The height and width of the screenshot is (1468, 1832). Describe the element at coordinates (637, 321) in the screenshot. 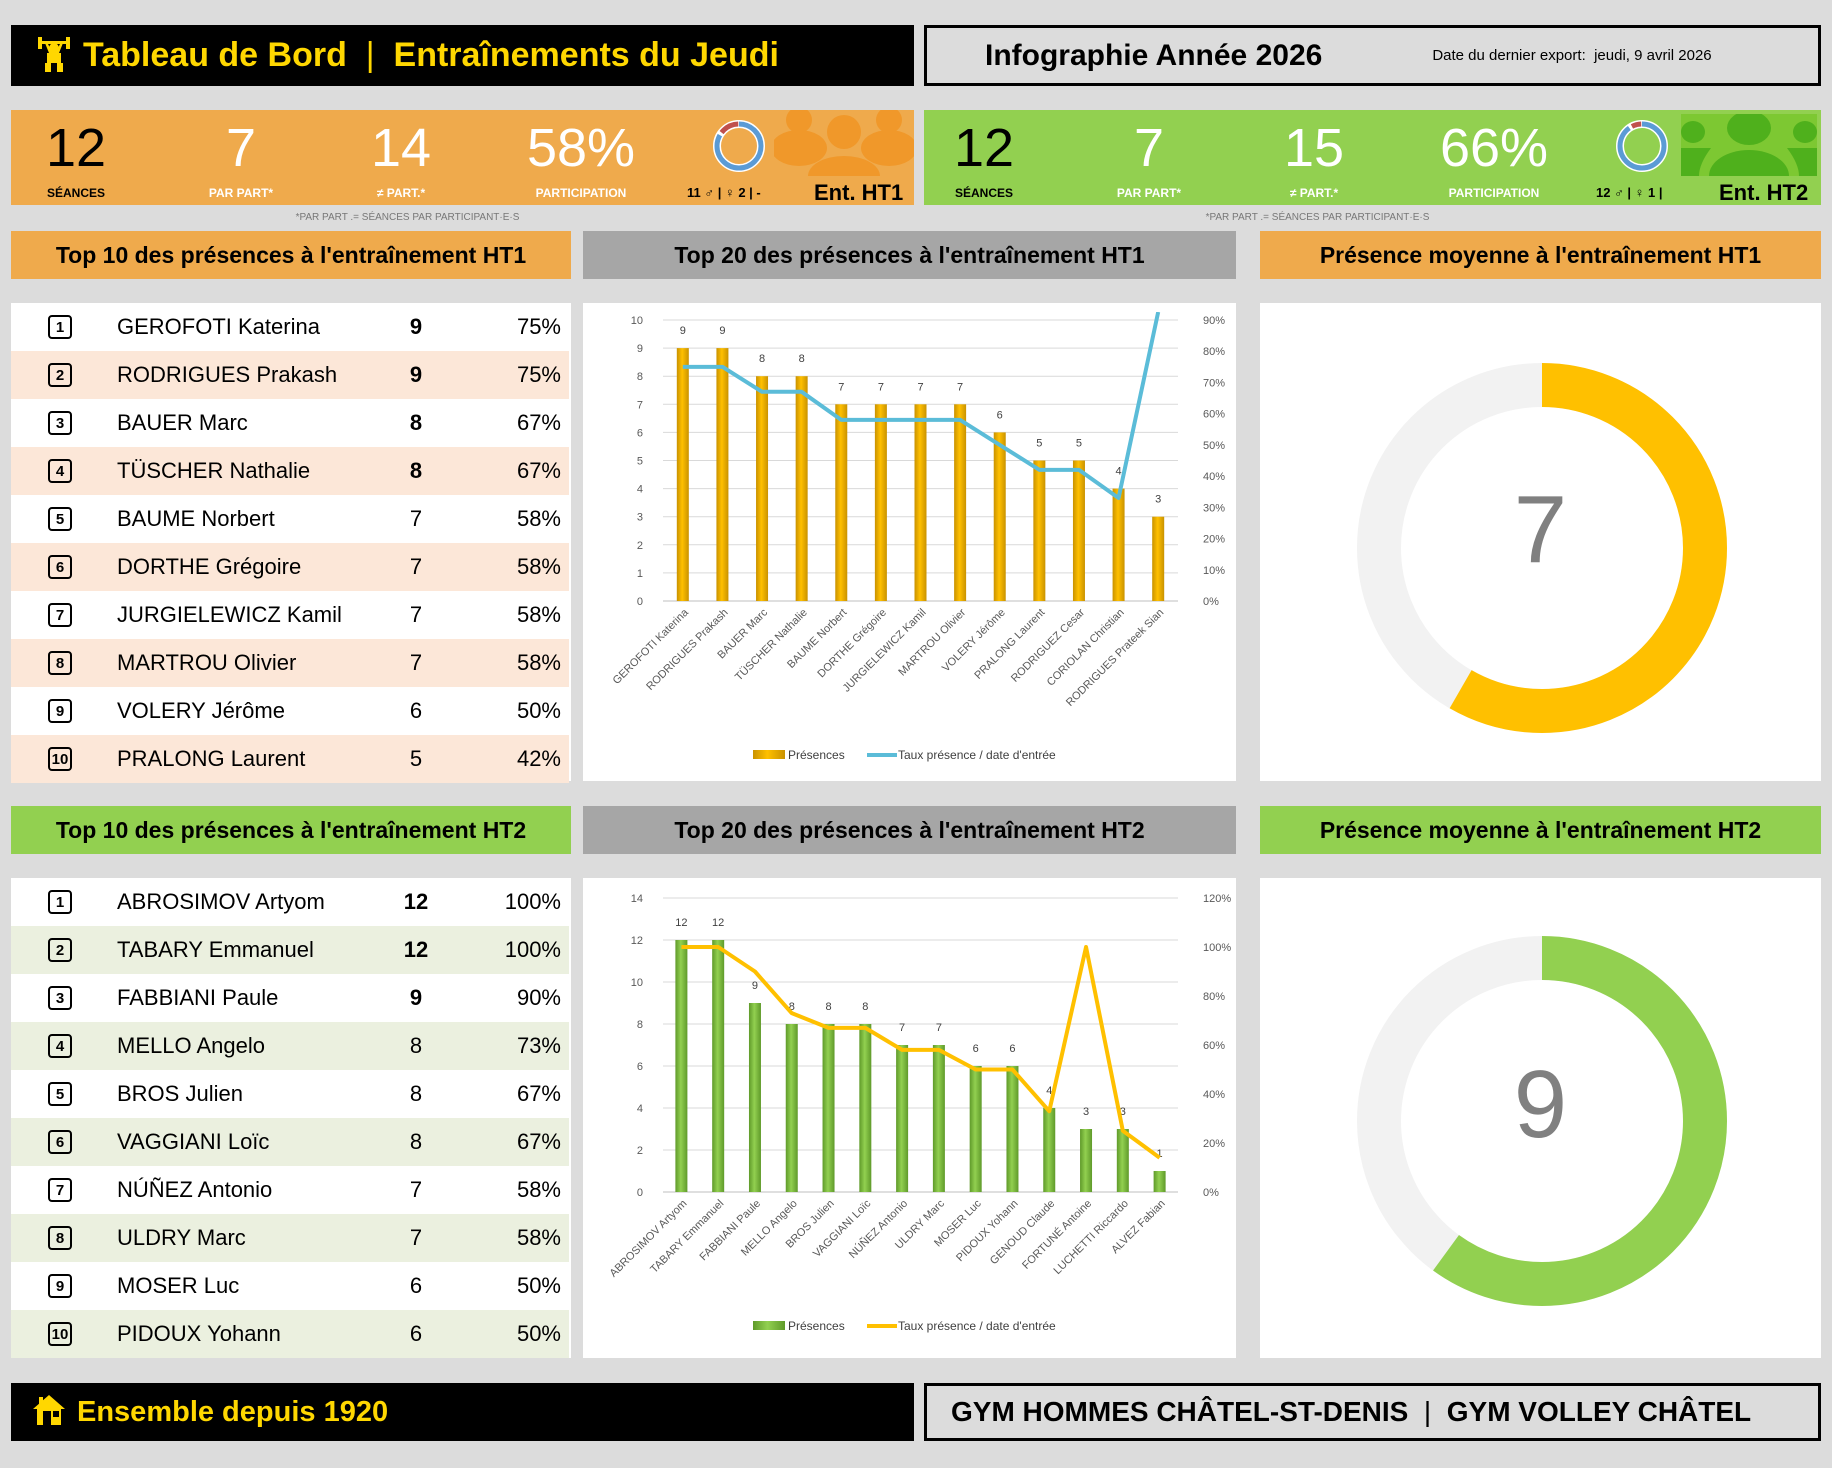

I see `y-tick-label: 10` at that location.